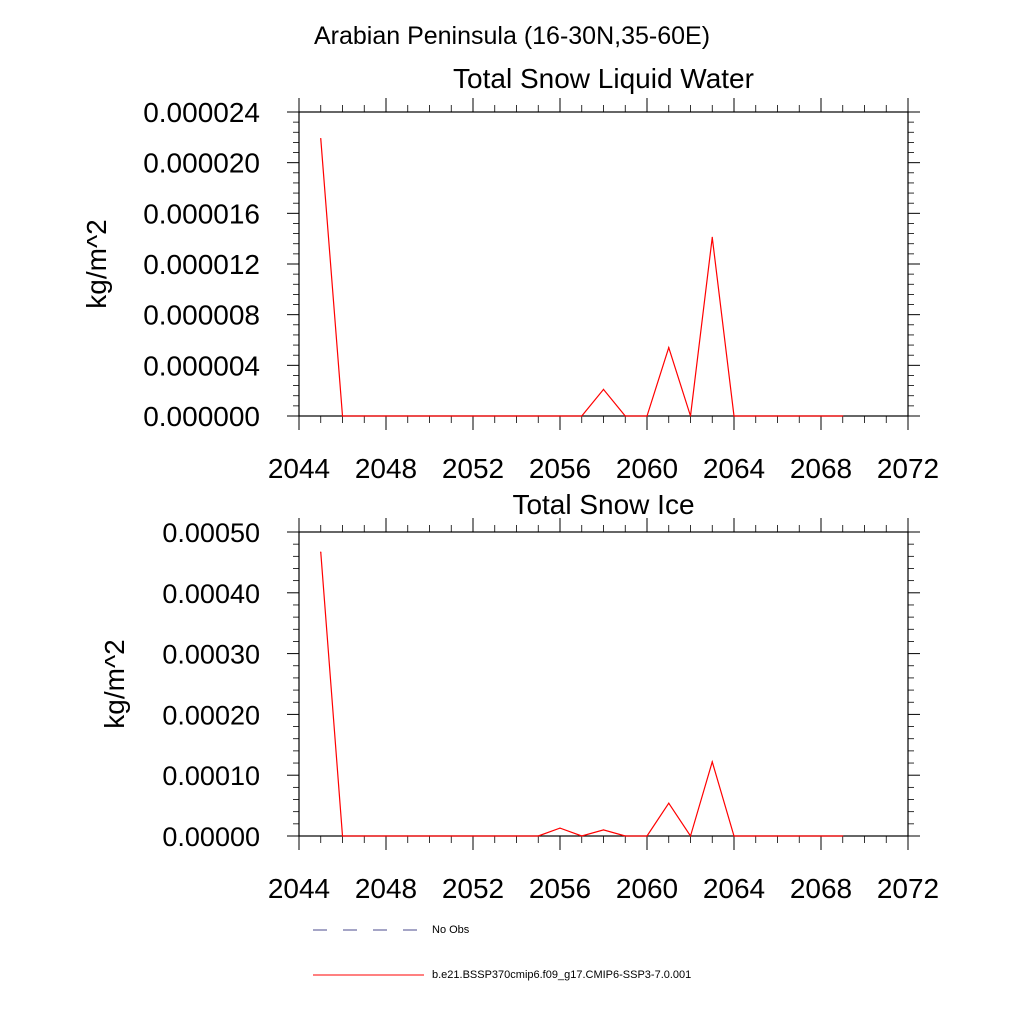 The image size is (1024, 1024). What do you see at coordinates (201, 264) in the screenshot?
I see `y-tick-label: 0.000012` at bounding box center [201, 264].